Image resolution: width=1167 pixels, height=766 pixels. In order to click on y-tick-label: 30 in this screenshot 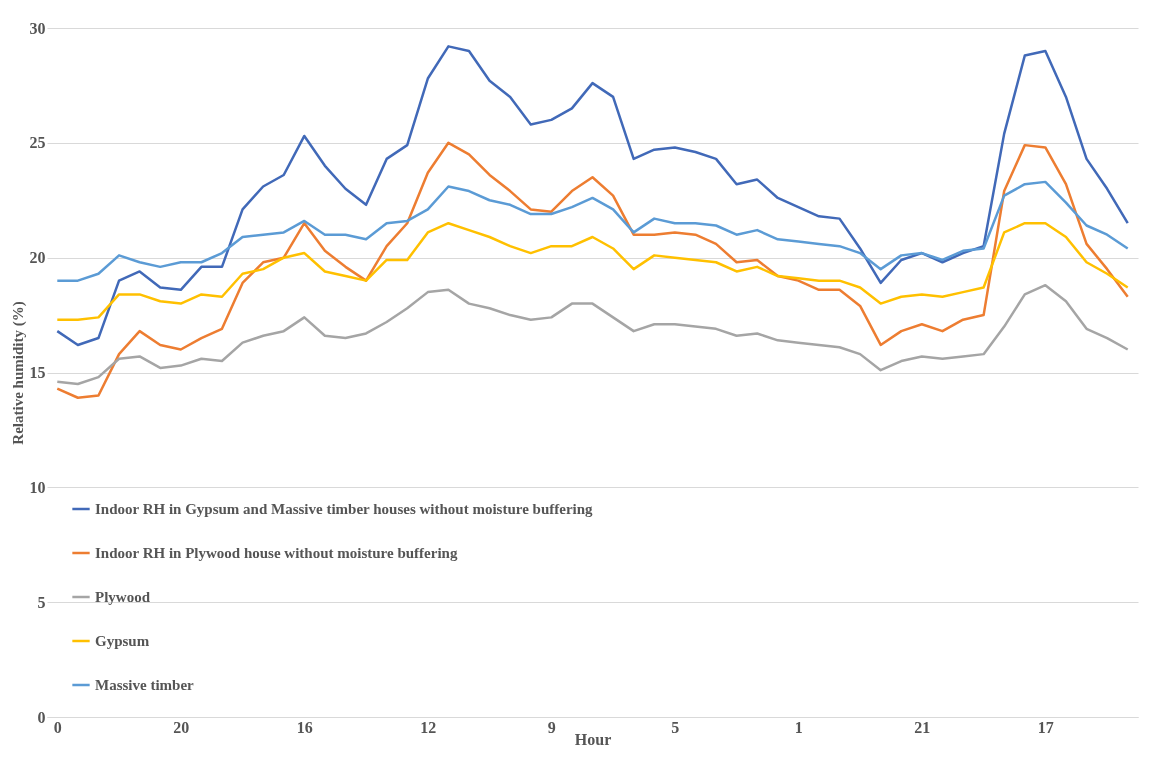, I will do `click(37, 28)`.